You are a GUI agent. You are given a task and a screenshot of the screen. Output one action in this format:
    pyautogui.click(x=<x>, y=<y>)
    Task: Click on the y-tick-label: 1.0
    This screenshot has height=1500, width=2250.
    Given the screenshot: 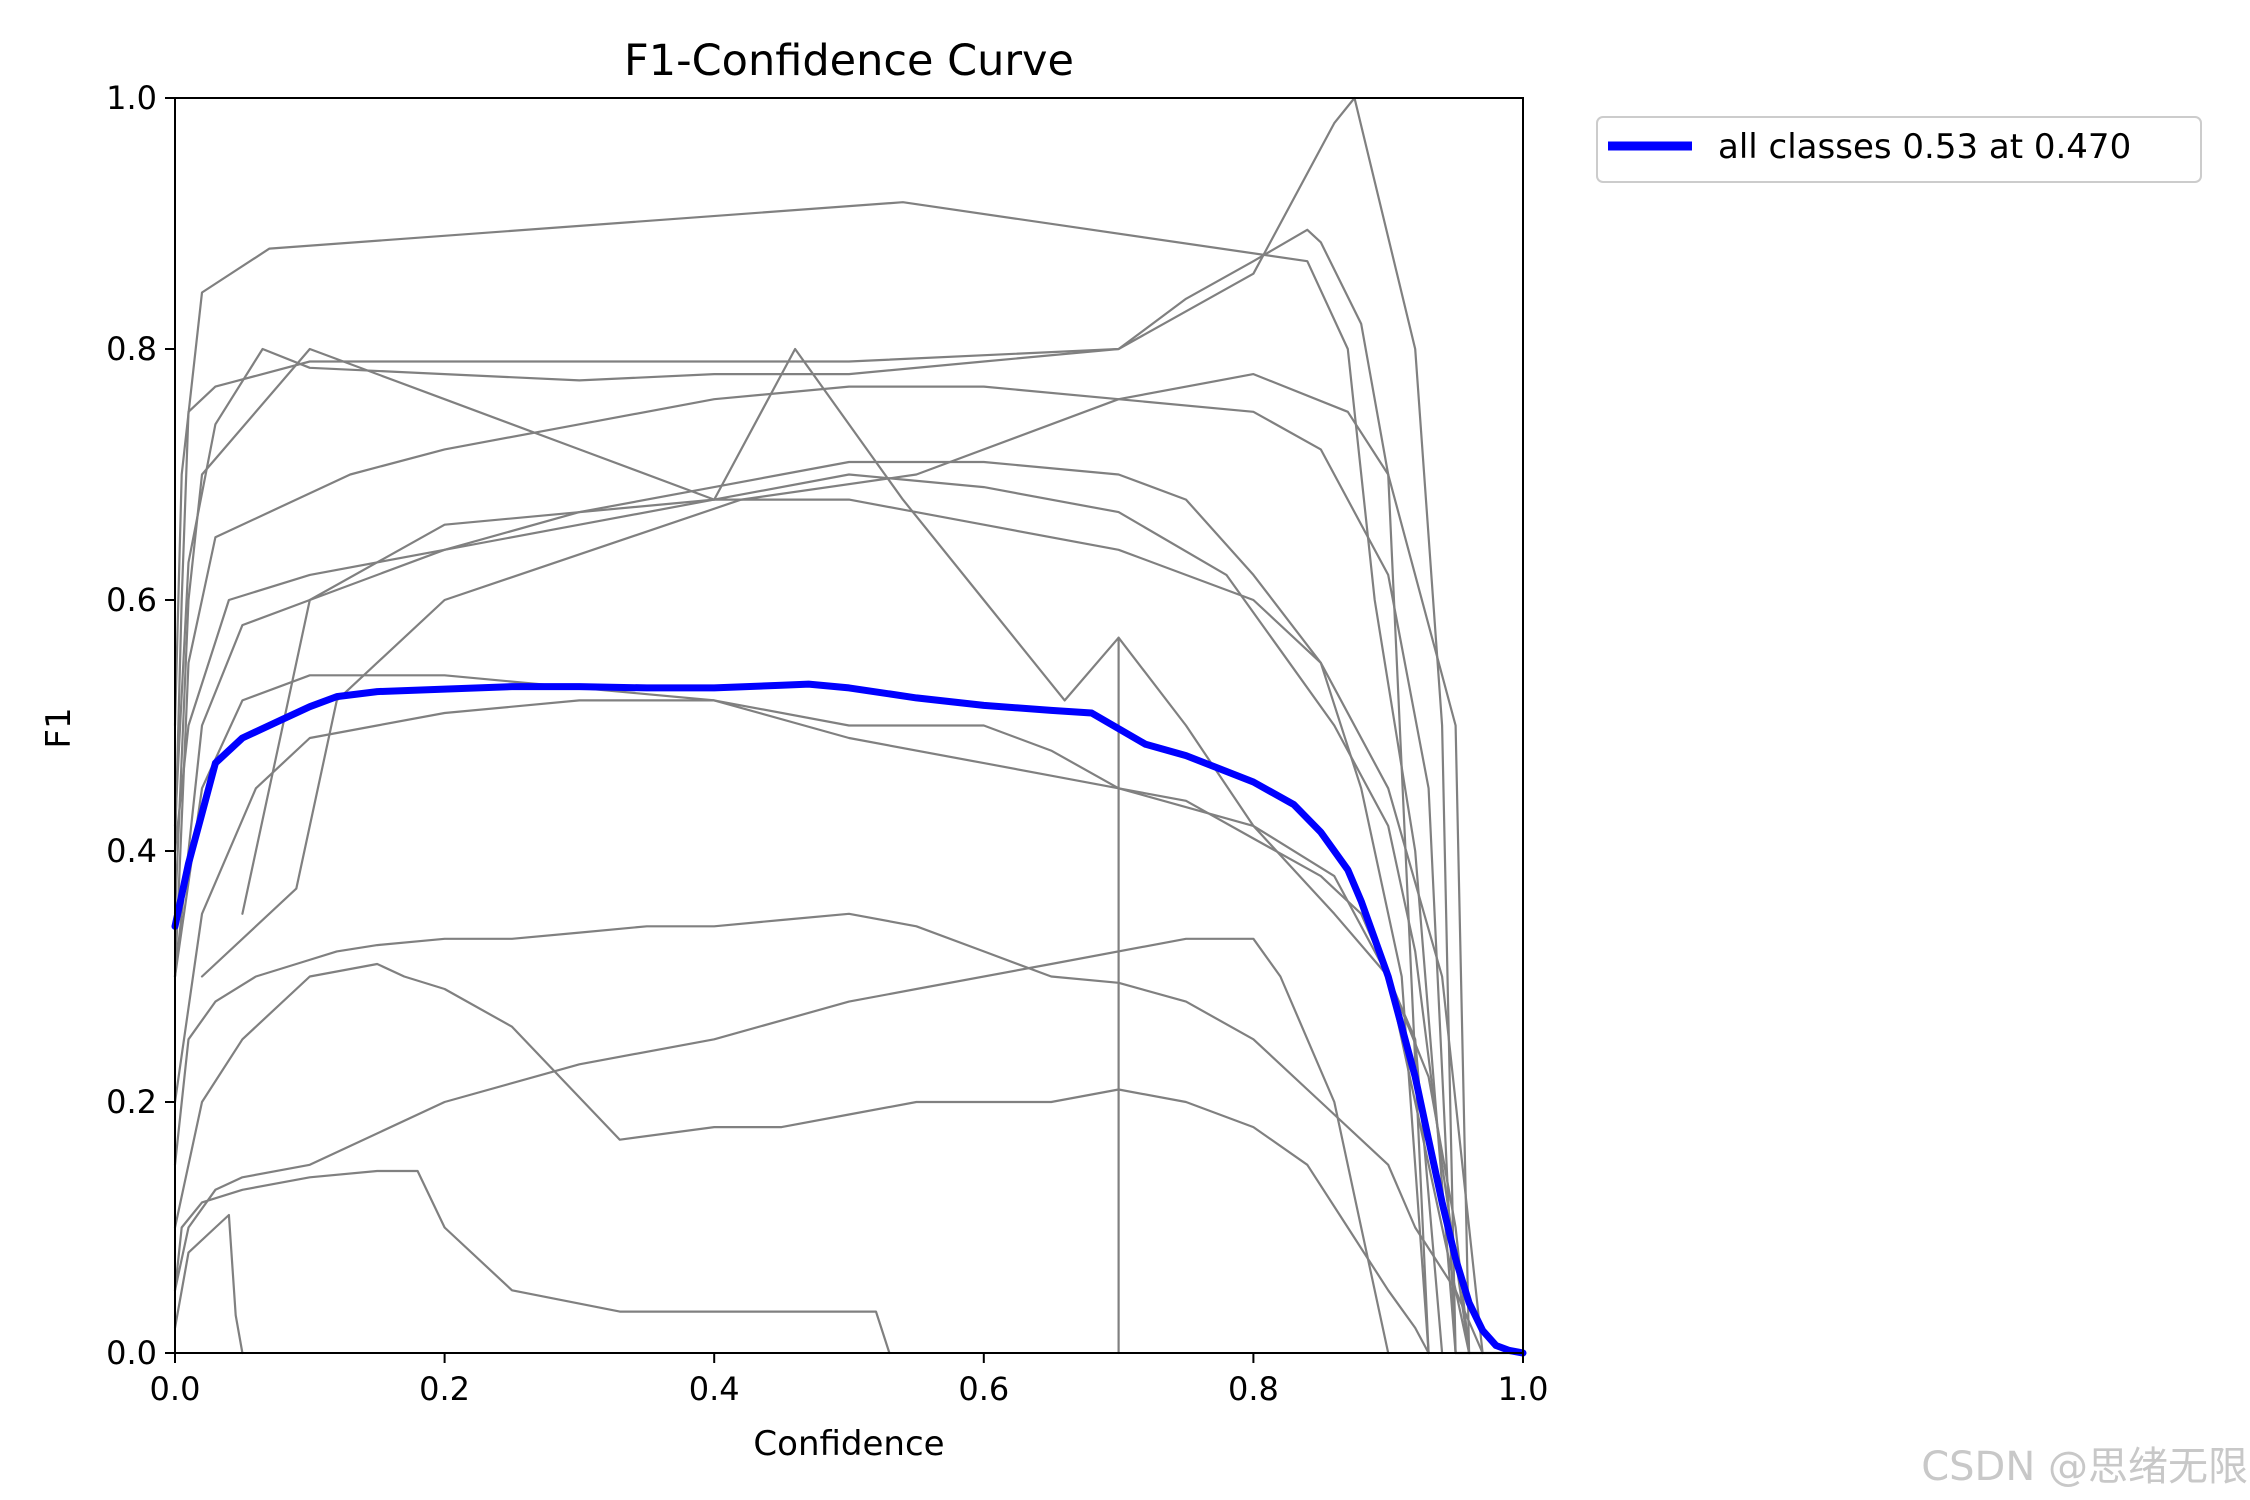 What is the action you would take?
    pyautogui.click(x=131, y=98)
    